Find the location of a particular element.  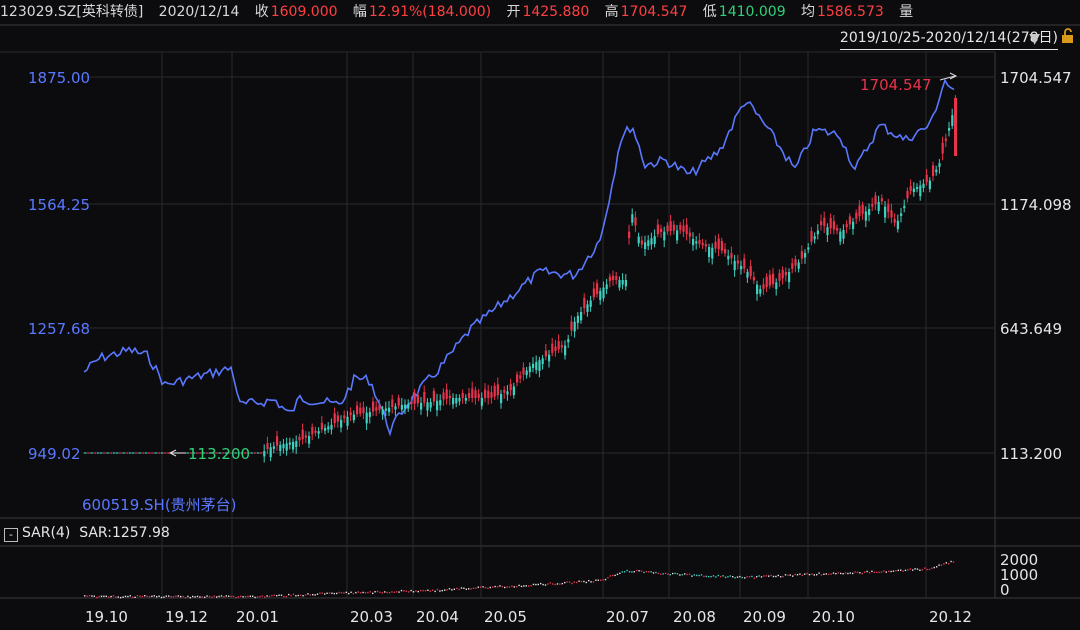

x-axis-label: 20.03 is located at coordinates (371, 617).